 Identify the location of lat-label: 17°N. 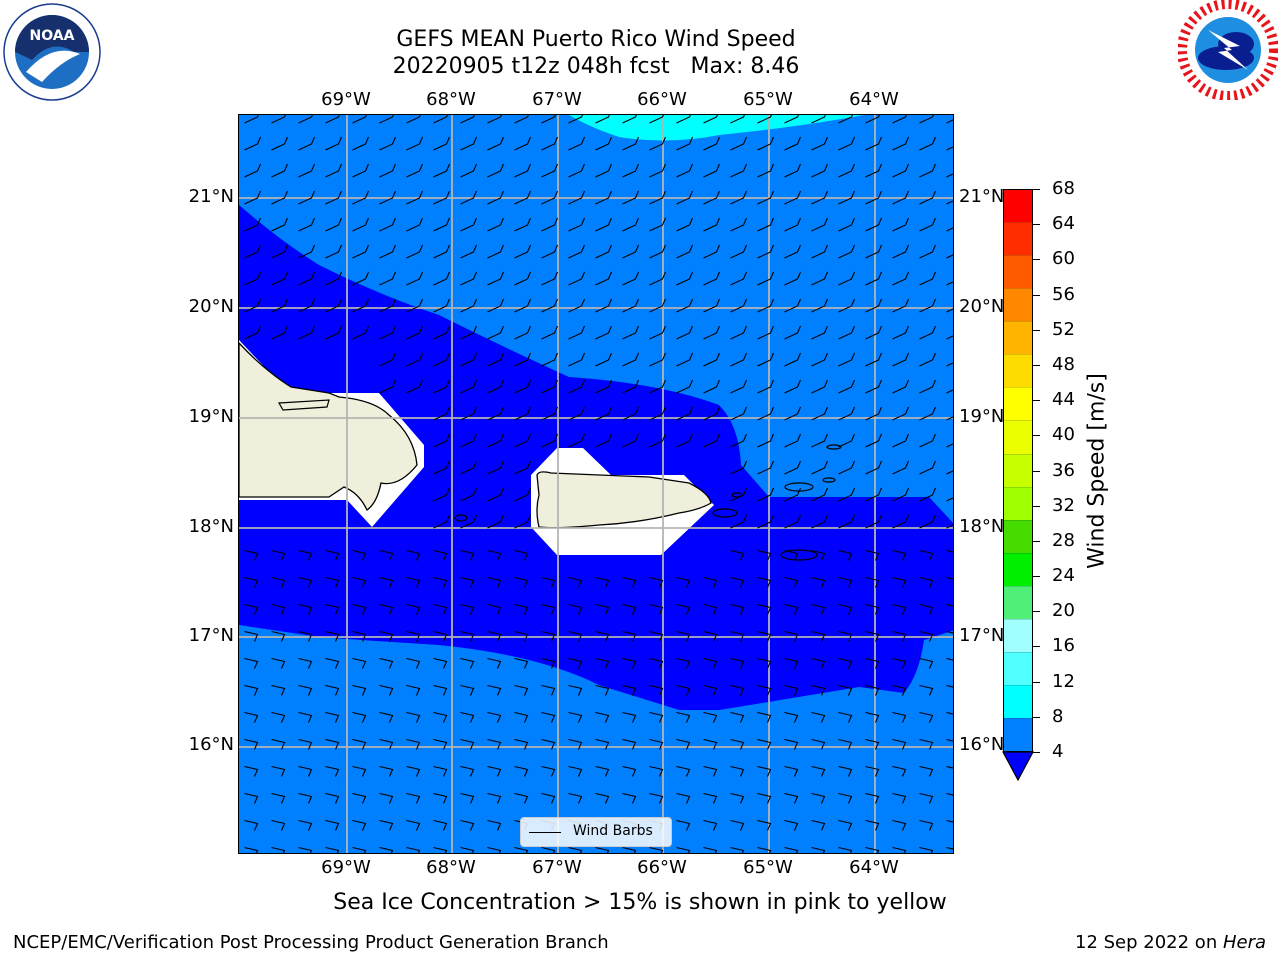
(982, 635).